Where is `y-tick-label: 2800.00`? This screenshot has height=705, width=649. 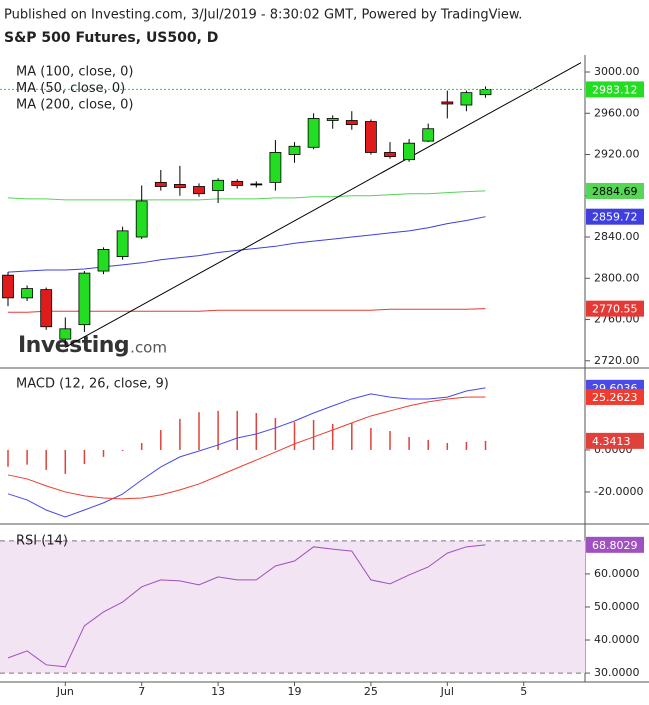
y-tick-label: 2800.00 is located at coordinates (617, 277).